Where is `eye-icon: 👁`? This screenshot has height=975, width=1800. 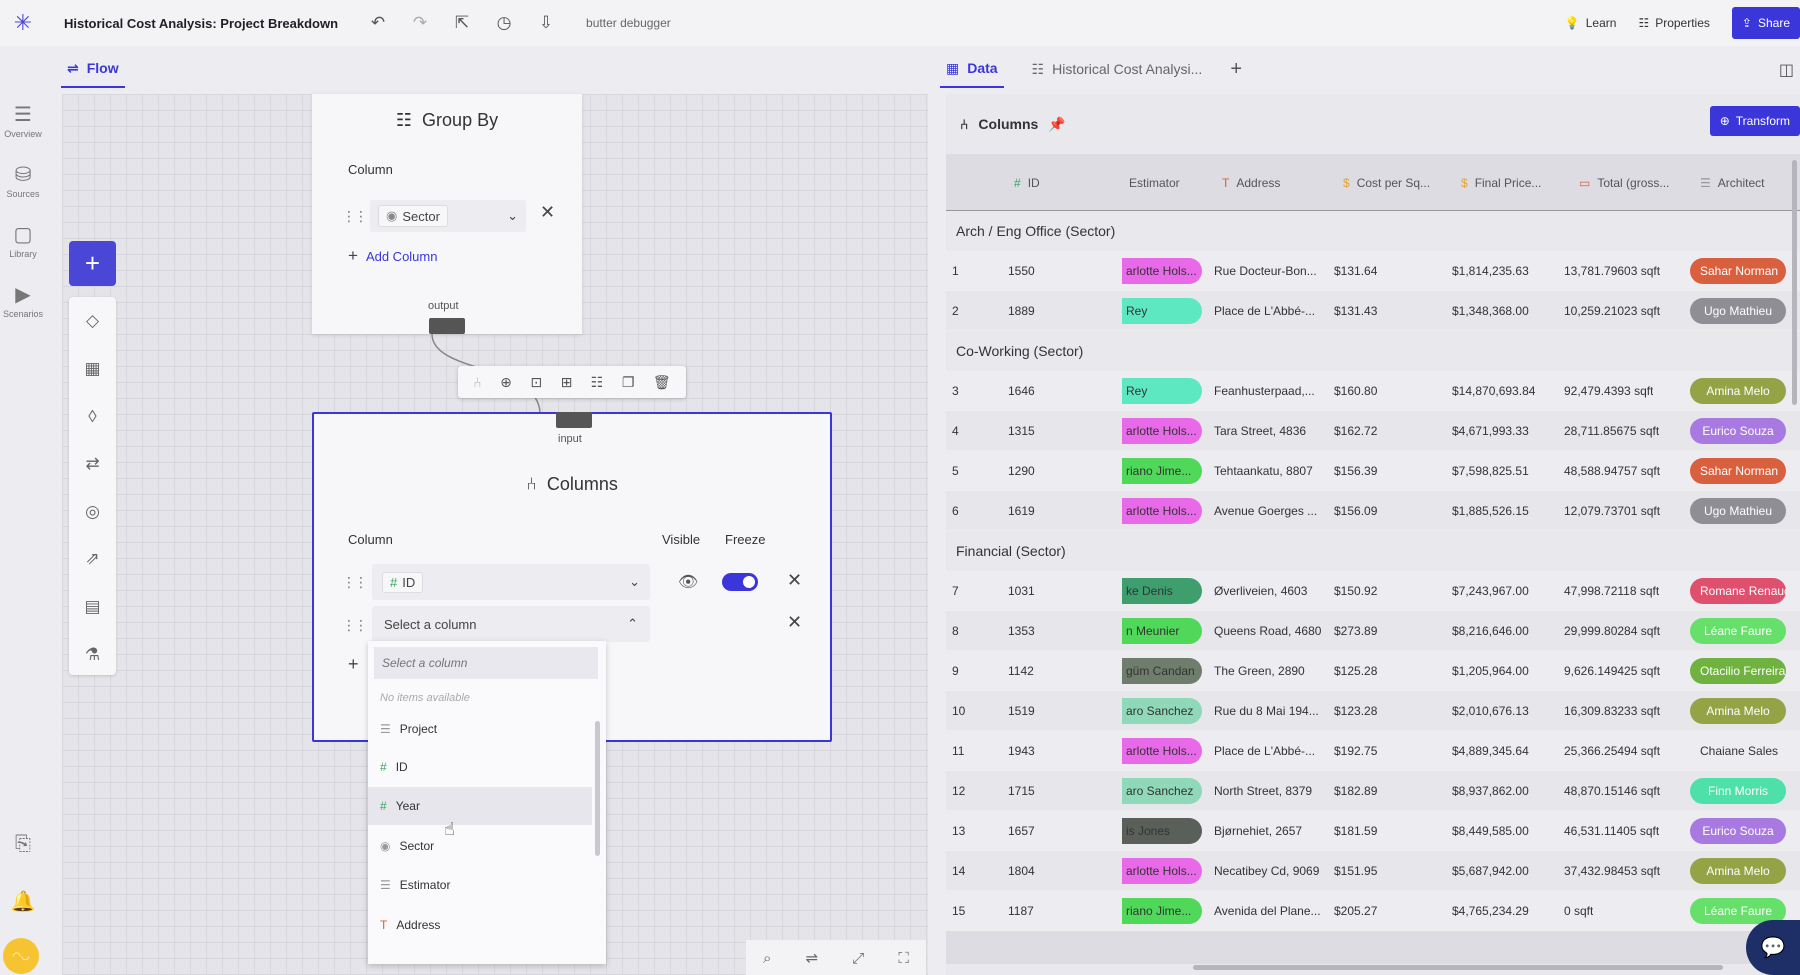
eye-icon: 👁 is located at coordinates (688, 582).